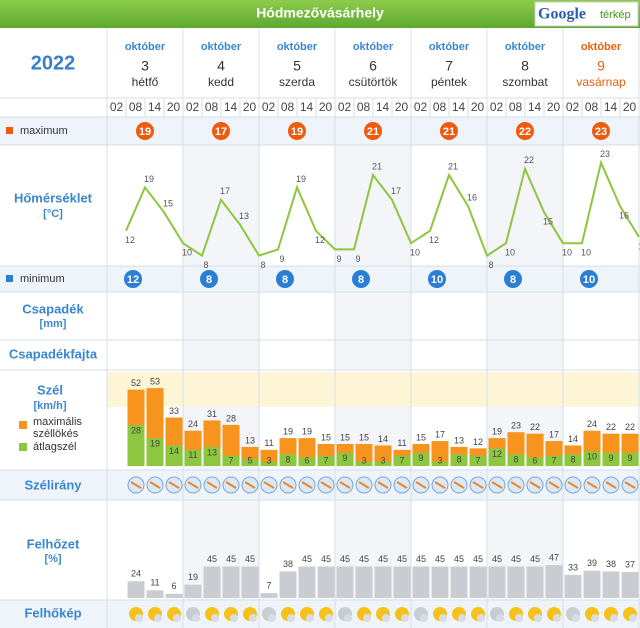 The width and height of the screenshot is (640, 628). Describe the element at coordinates (516, 426) in the screenshot. I see `gust-label: 23` at that location.